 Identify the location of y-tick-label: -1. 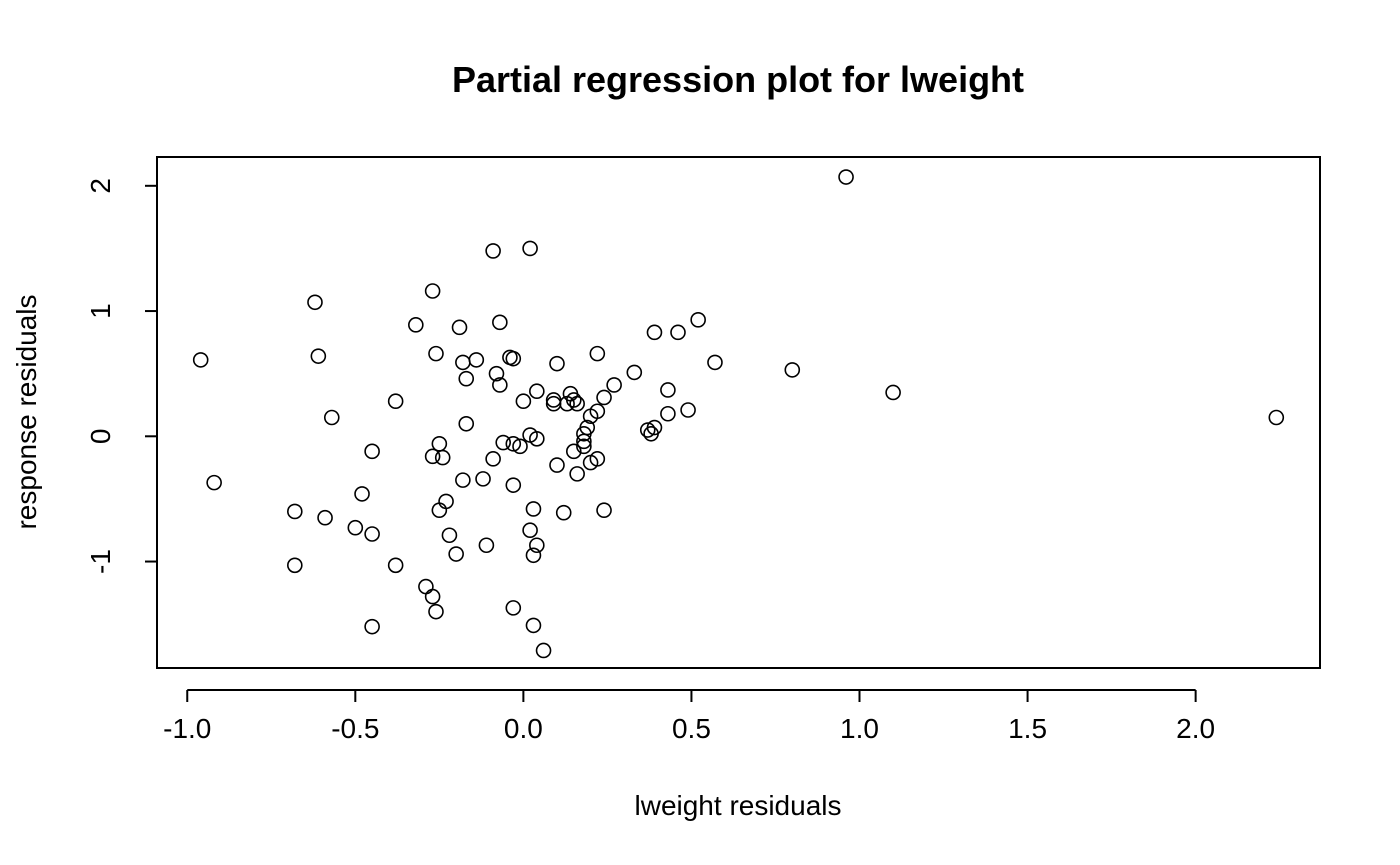
(100, 561).